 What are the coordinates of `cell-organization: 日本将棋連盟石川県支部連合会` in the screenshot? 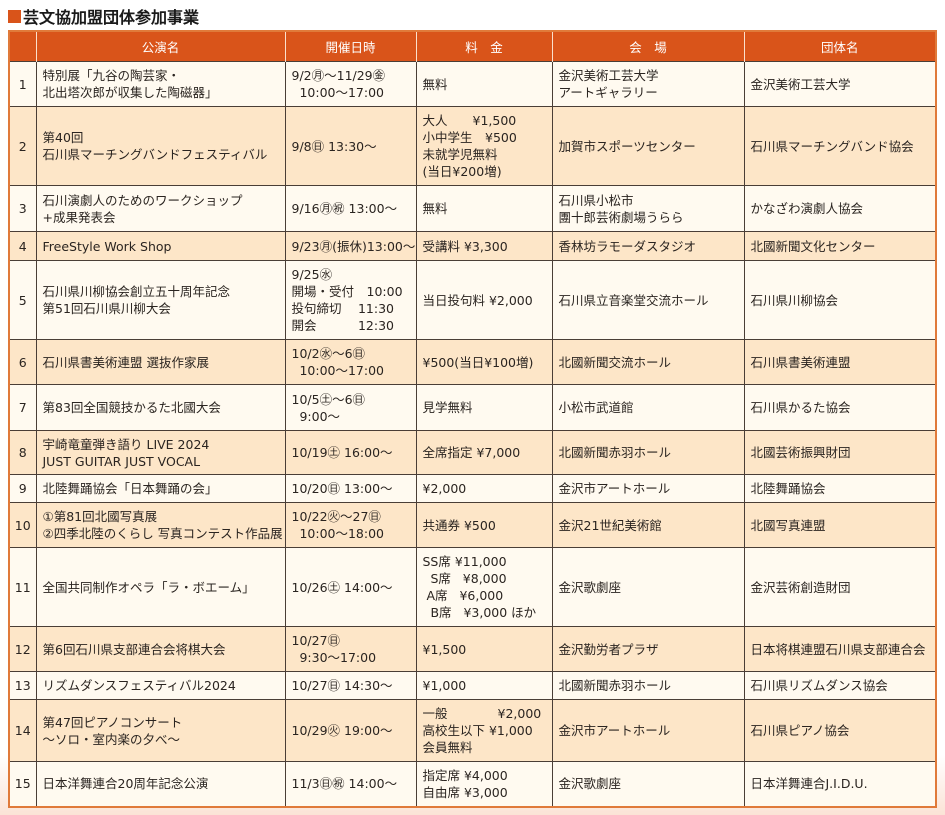 It's located at (840, 649).